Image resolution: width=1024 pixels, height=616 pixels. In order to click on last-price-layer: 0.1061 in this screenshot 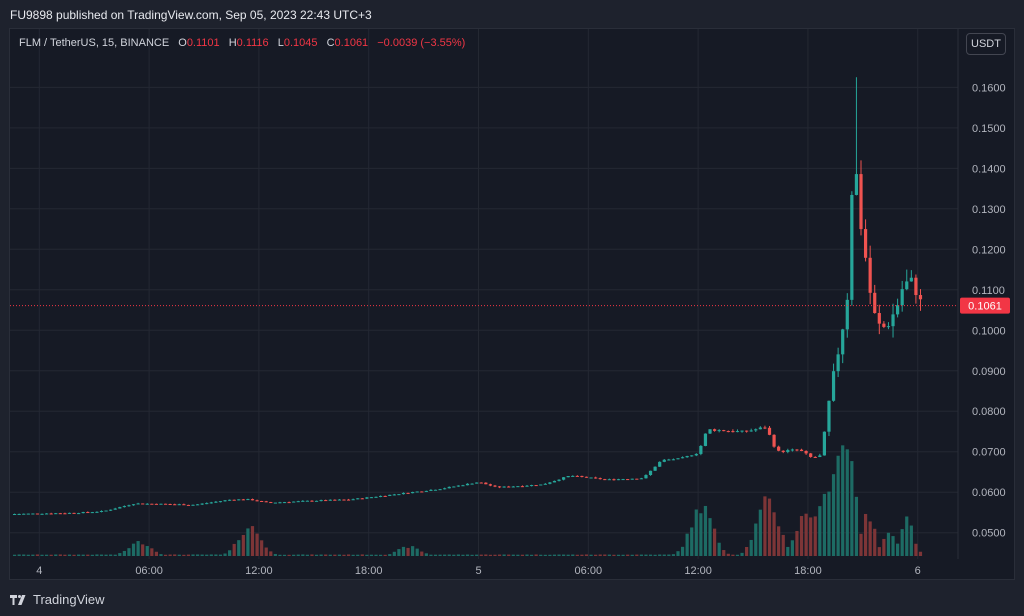, I will do `click(510, 305)`.